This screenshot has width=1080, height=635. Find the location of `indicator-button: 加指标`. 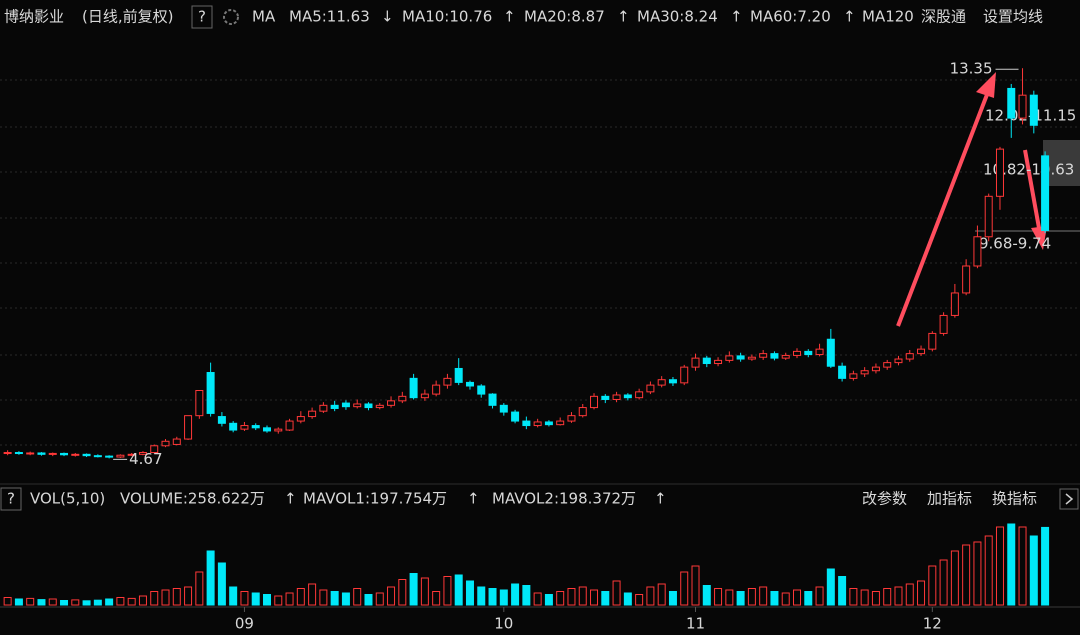

indicator-button: 加指标 is located at coordinates (949, 499).